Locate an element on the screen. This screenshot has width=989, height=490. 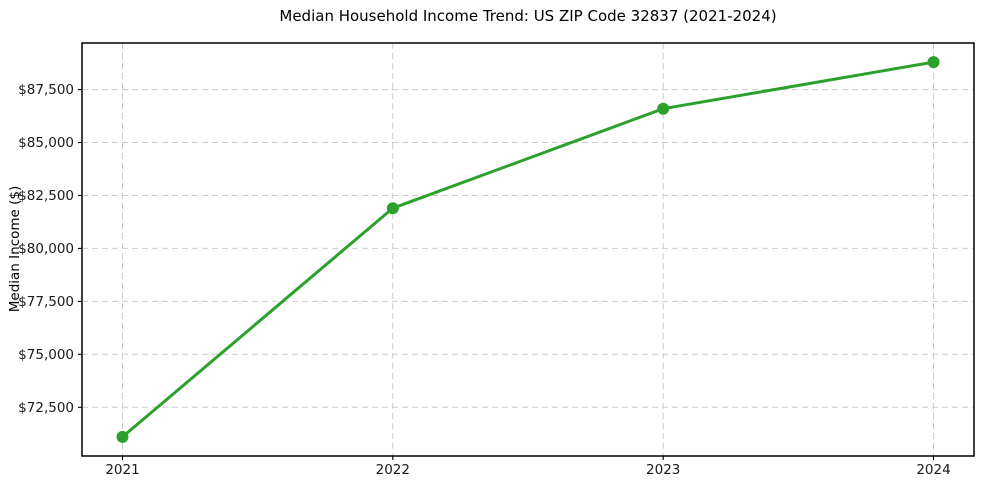
y-tick-label: $80,000 is located at coordinates (46, 249).